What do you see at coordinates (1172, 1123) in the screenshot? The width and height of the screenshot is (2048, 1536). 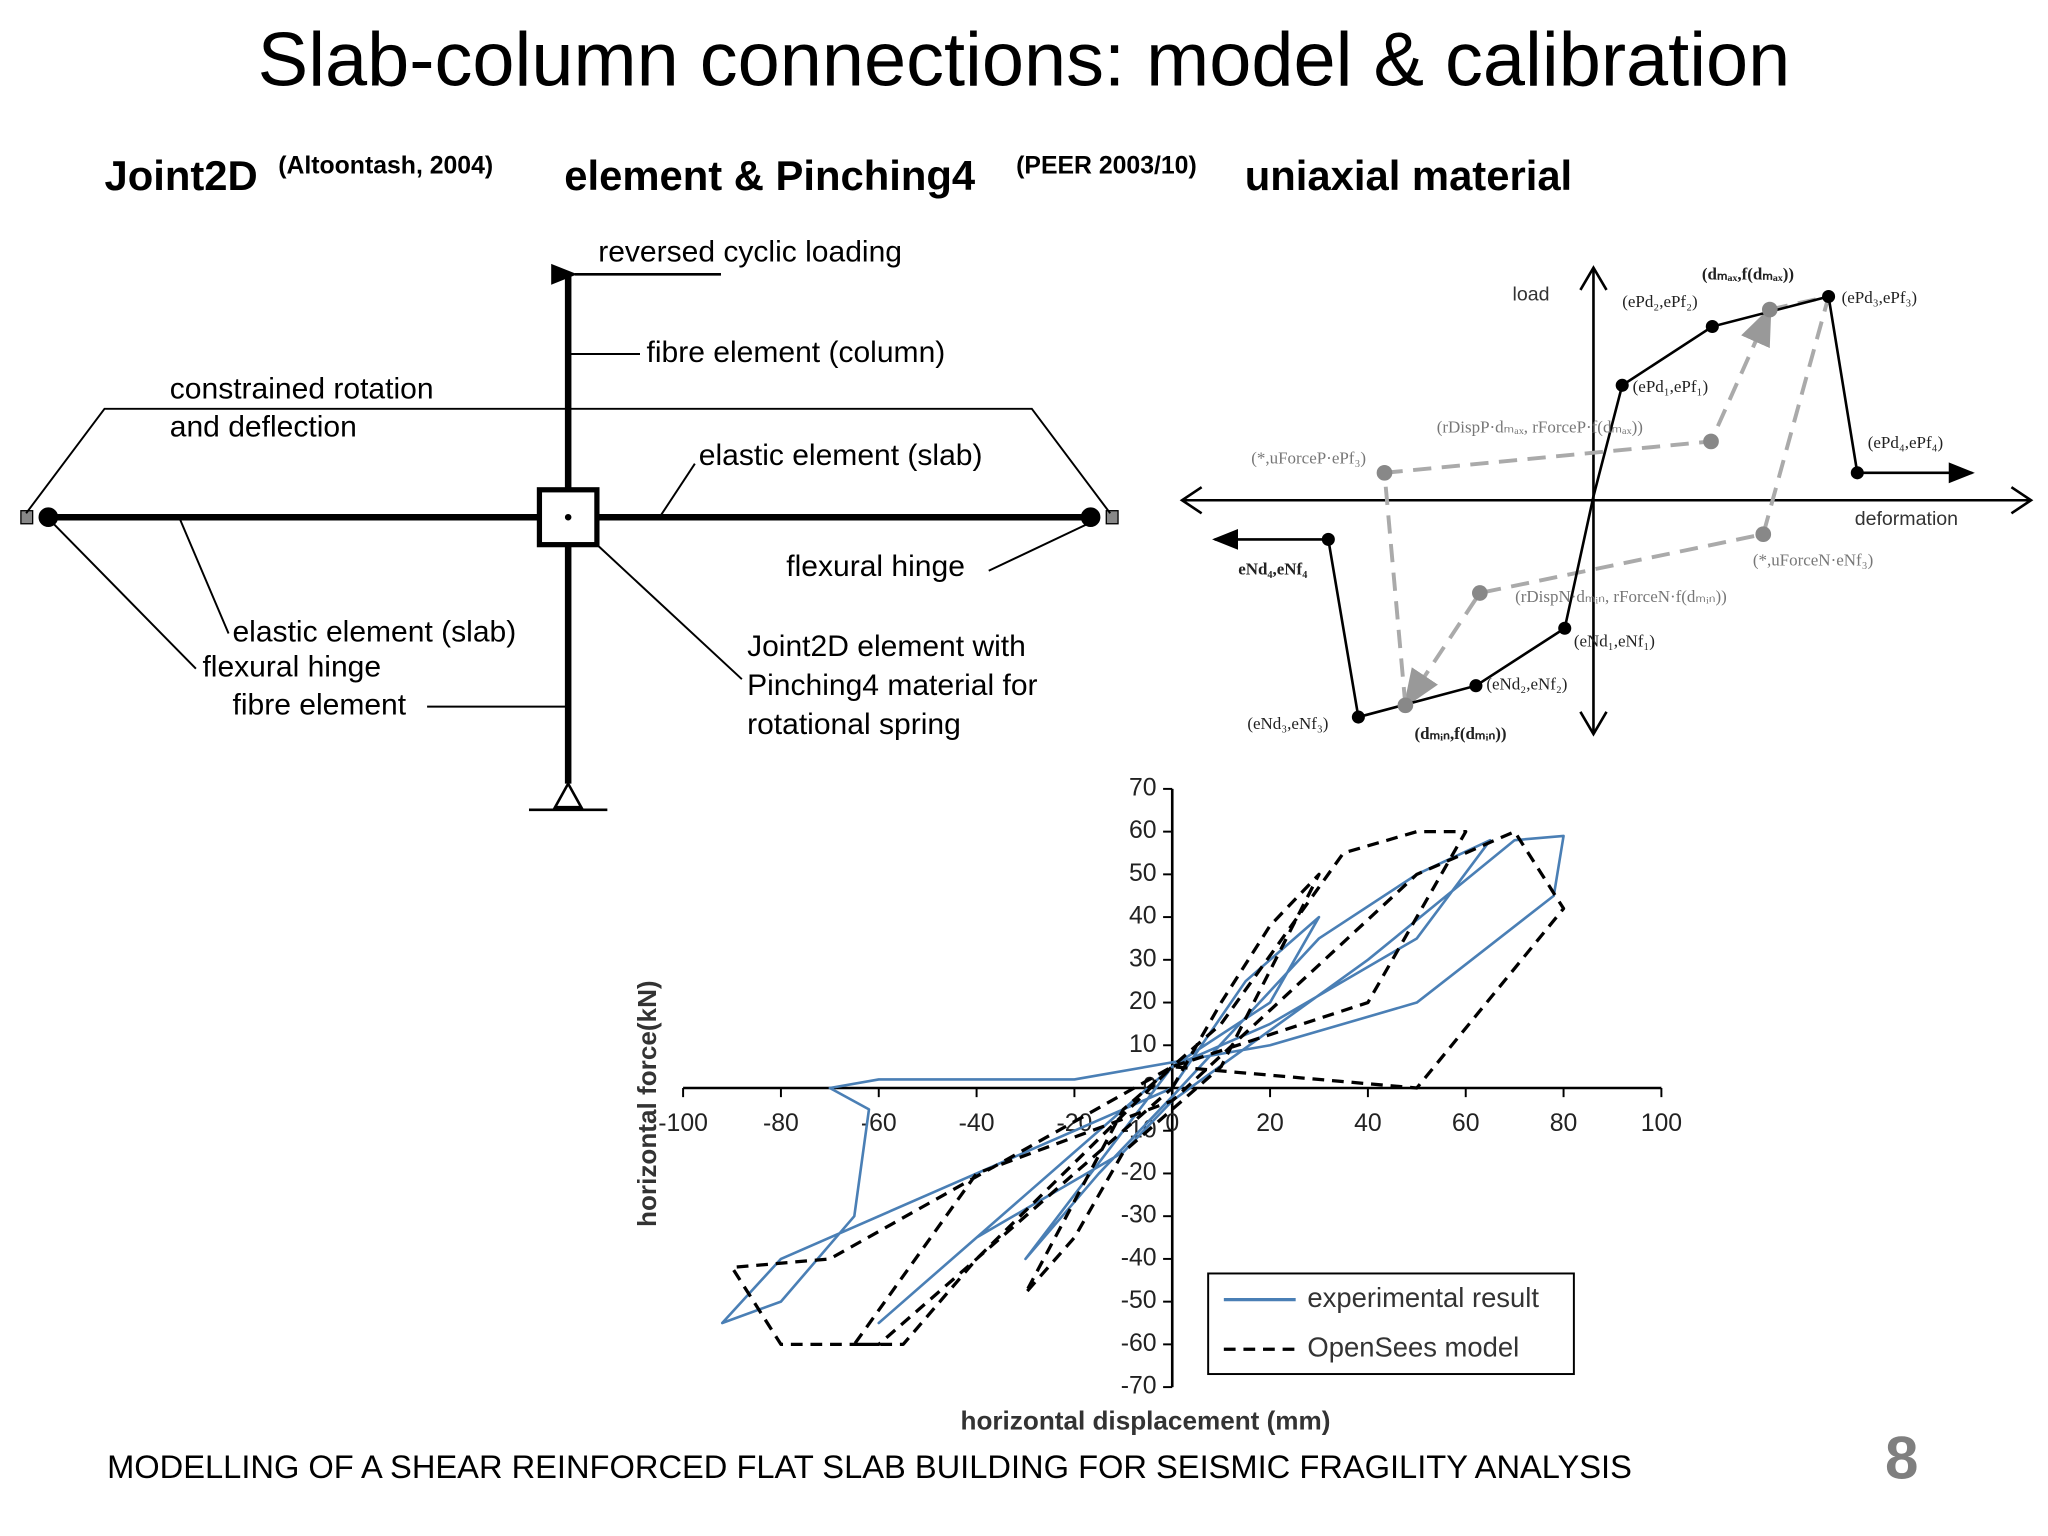 I see `x-tick-label: 0` at bounding box center [1172, 1123].